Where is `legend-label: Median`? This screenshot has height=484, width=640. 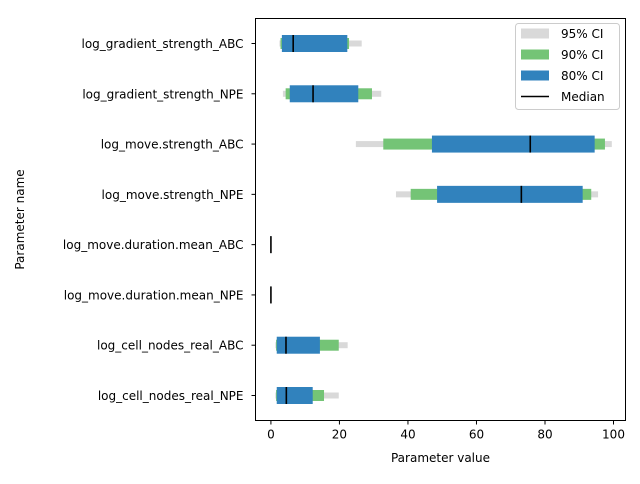 legend-label: Median is located at coordinates (583, 97).